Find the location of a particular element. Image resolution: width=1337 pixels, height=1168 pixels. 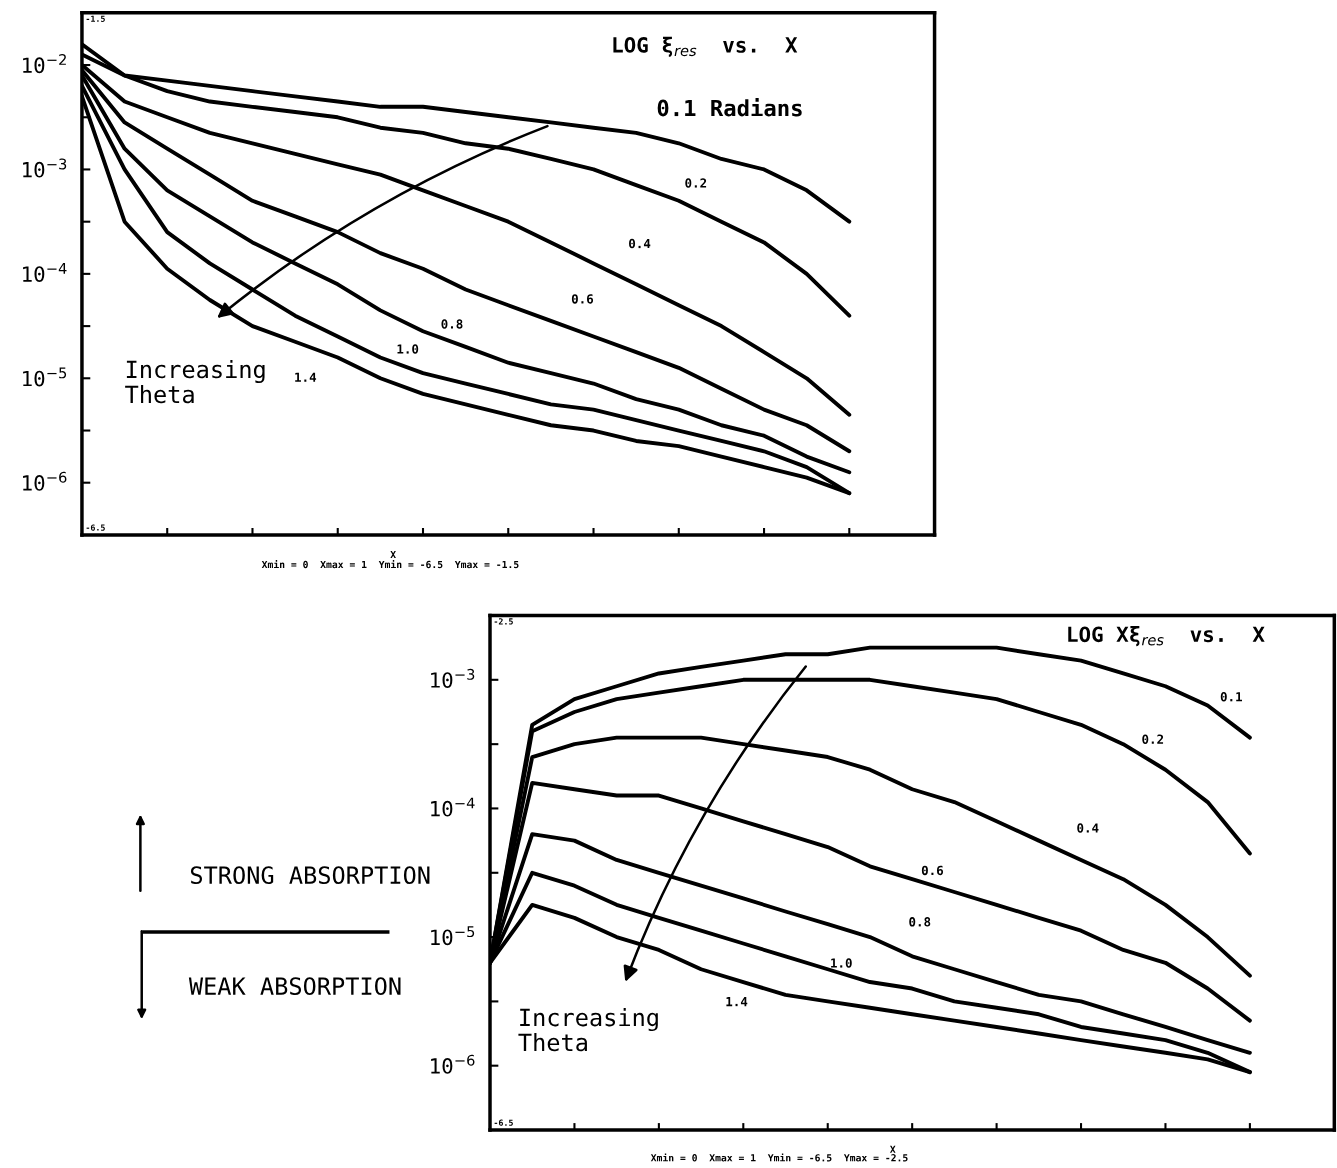

text: STRONG ABSORPTION is located at coordinates (310, 875).